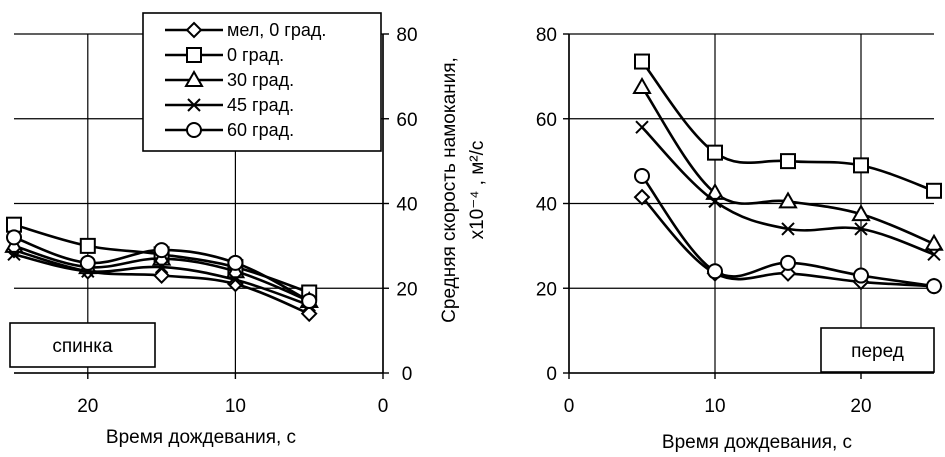 The image size is (945, 457). I want to click on y-axis-label: Средняя скорость намокания, x10⁻⁴ , м²/с, so click(463, 190).